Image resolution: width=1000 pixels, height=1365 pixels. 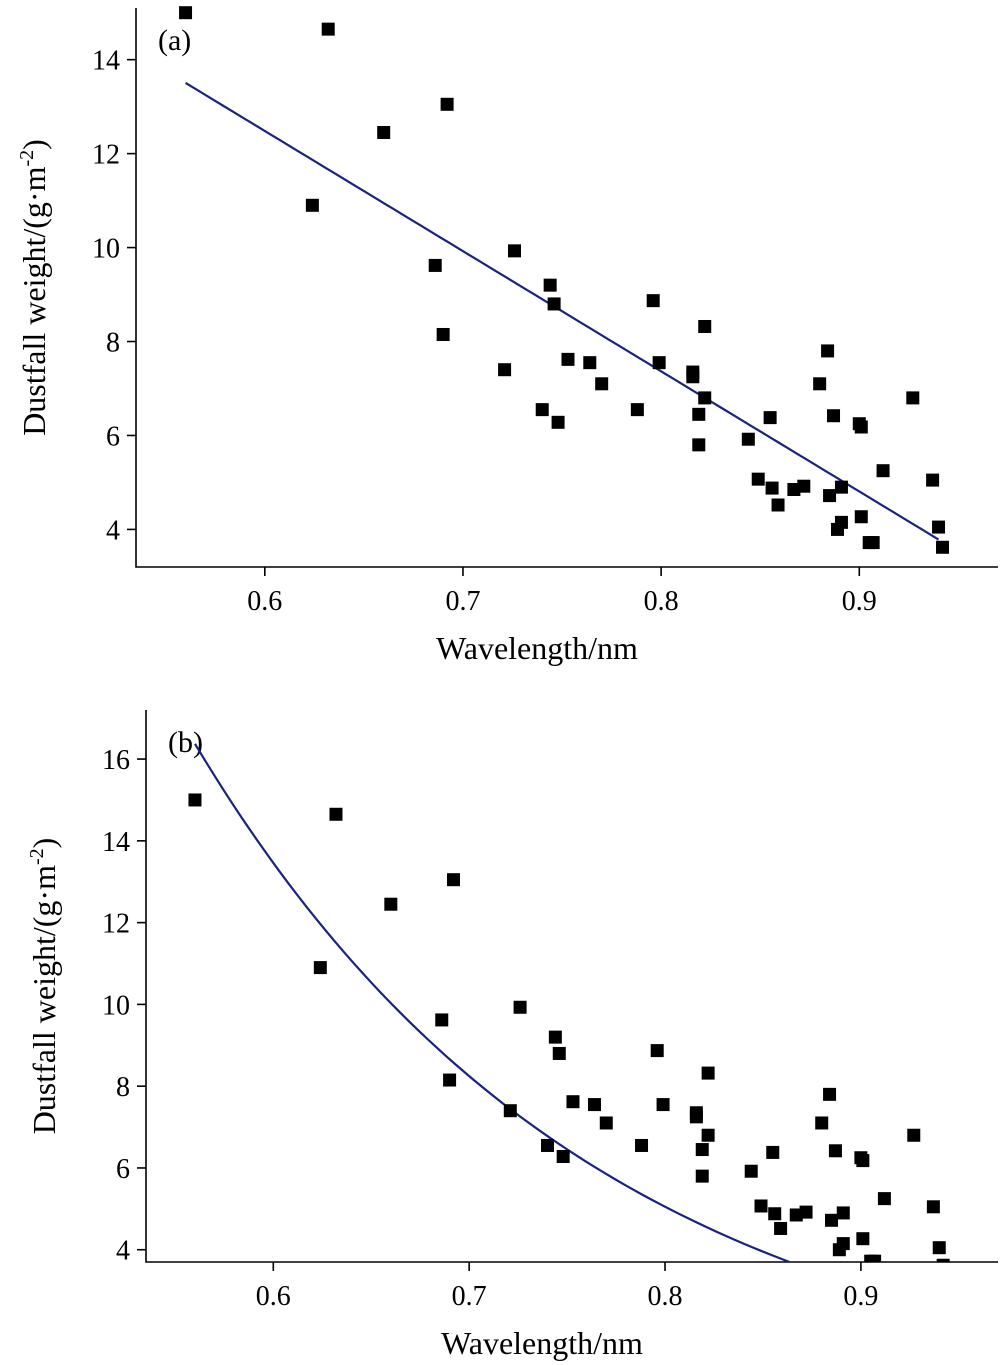 What do you see at coordinates (123, 1169) in the screenshot?
I see `y-tick-label: 6` at bounding box center [123, 1169].